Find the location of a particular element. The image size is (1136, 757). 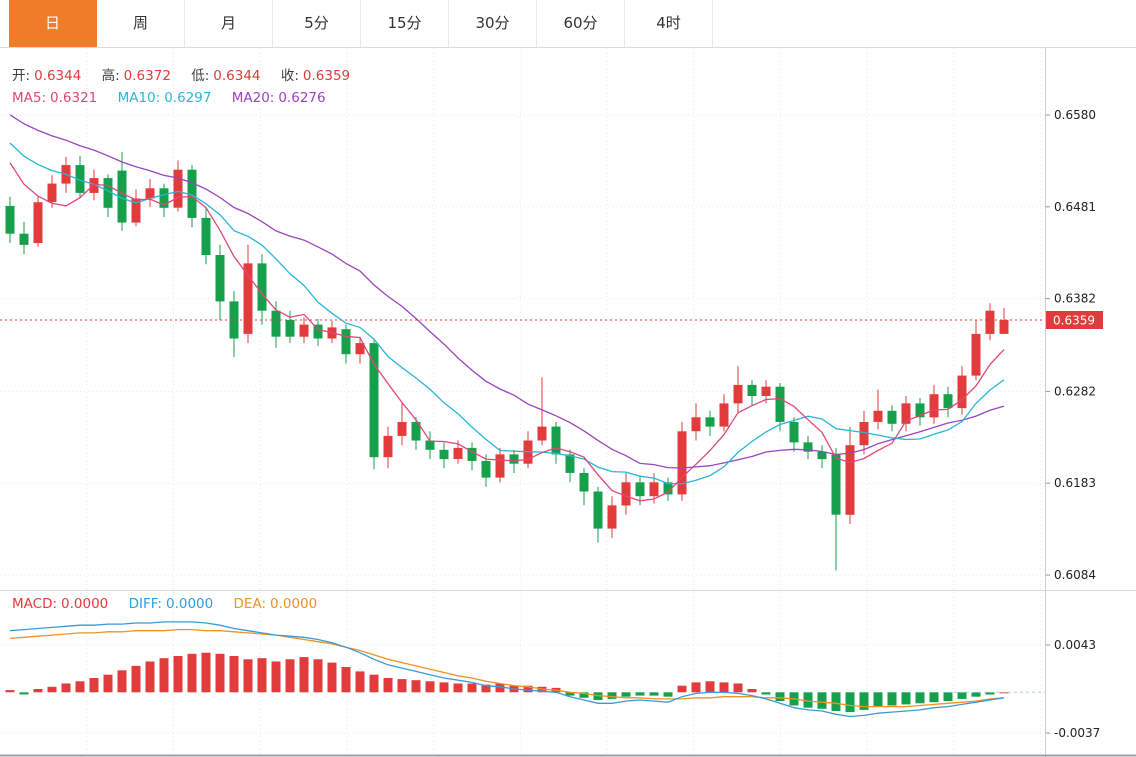

low-label: 低: is located at coordinates (200, 76).